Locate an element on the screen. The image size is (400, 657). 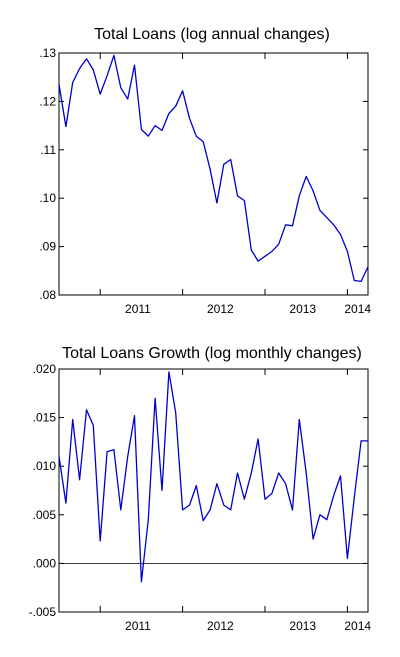
y-tick-label: .11 is located at coordinates (48, 150).